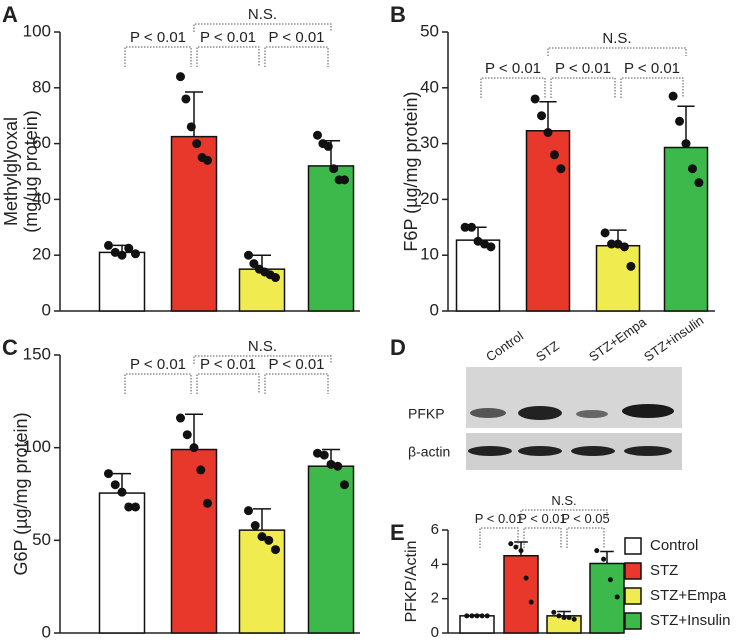 The width and height of the screenshot is (747, 643). What do you see at coordinates (574, 397) in the screenshot?
I see `blot-strip` at bounding box center [574, 397].